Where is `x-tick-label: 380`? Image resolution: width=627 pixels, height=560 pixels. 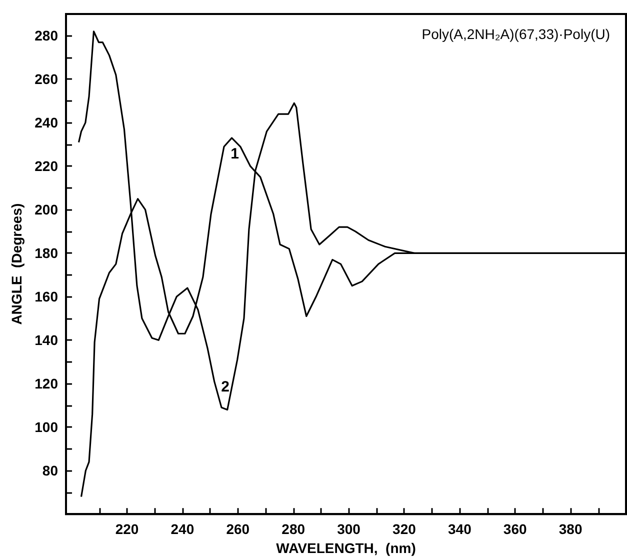
x-tick-label: 380 is located at coordinates (570, 529).